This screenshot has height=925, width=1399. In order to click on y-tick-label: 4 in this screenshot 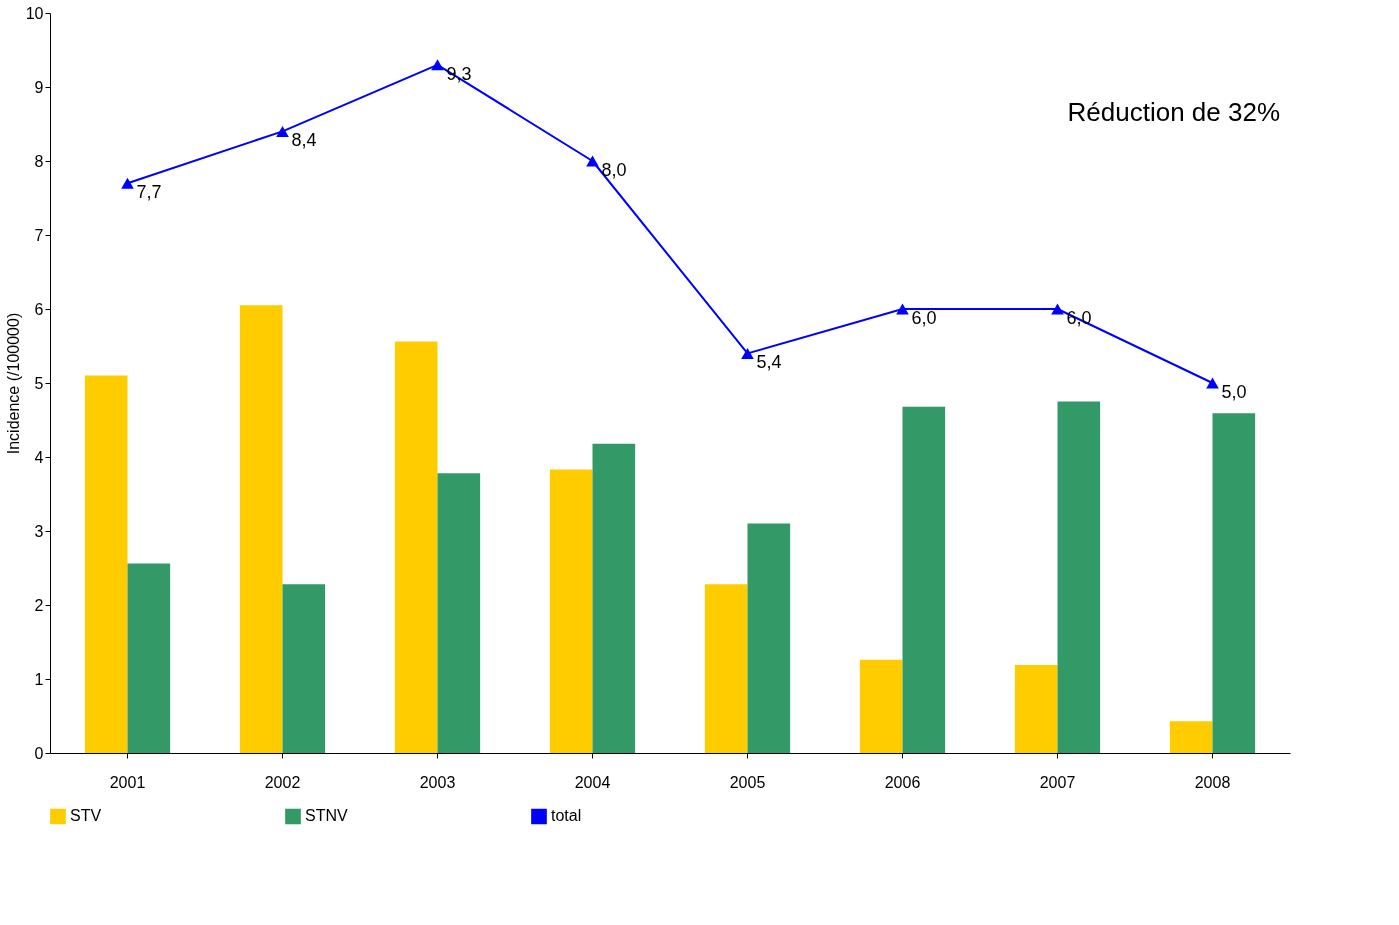, I will do `click(39, 457)`.